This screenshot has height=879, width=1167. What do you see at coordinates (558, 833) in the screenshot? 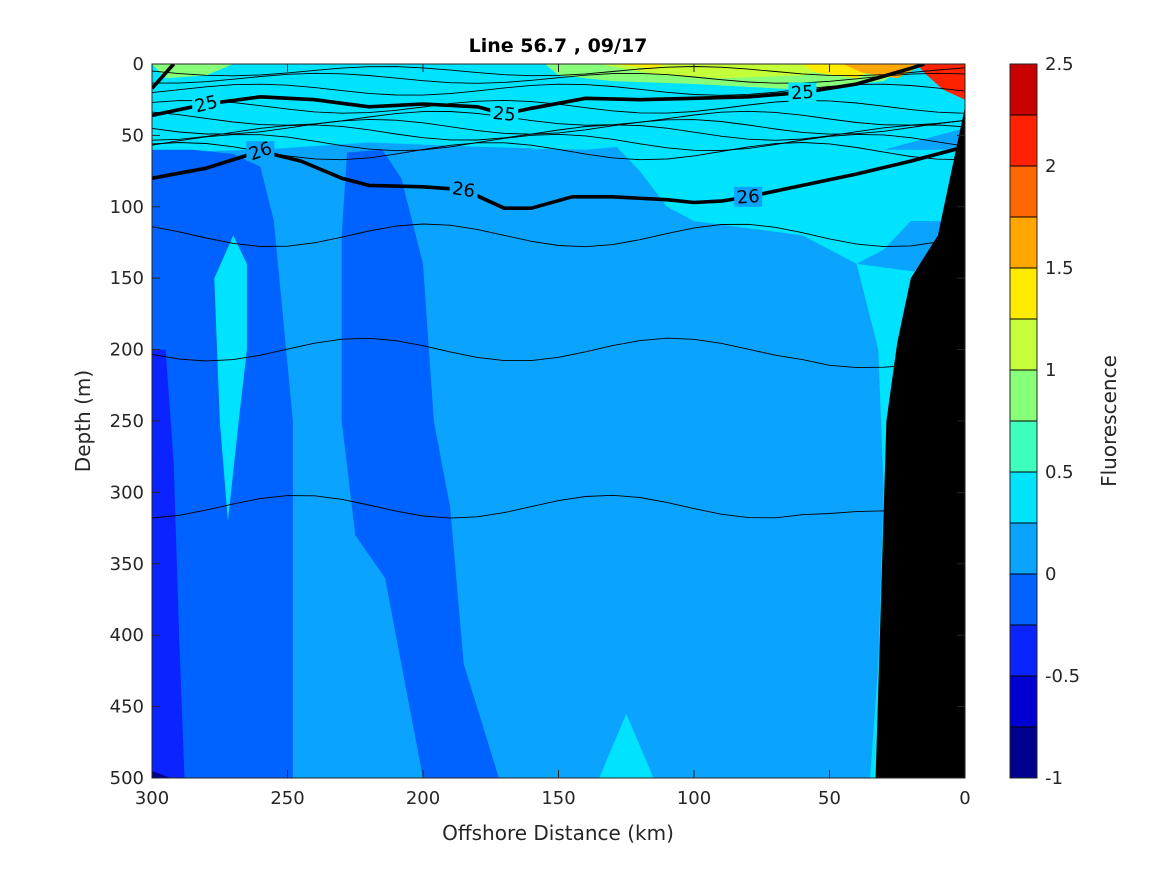
I see `x-axis-label: Offshore Distance (km)` at bounding box center [558, 833].